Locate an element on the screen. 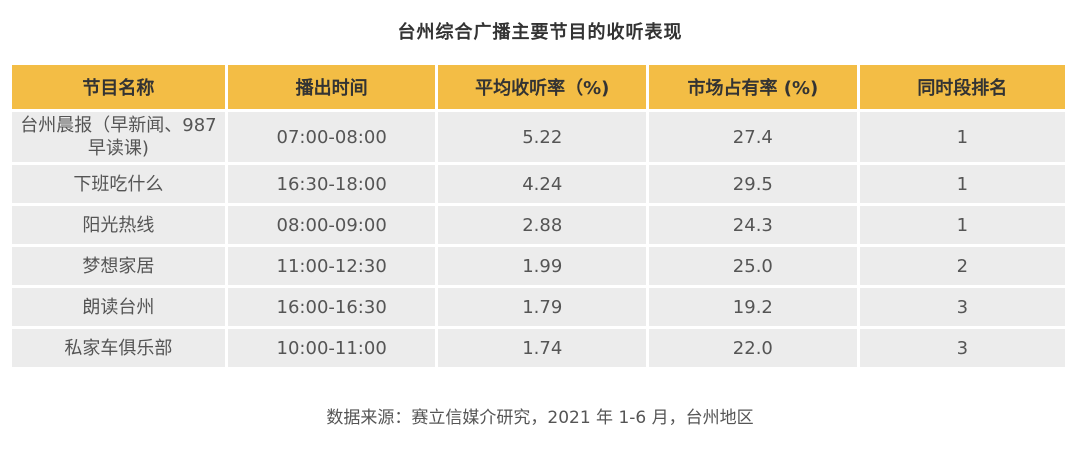 The width and height of the screenshot is (1080, 450). table-cell: 16:00-16:30 is located at coordinates (333, 305).